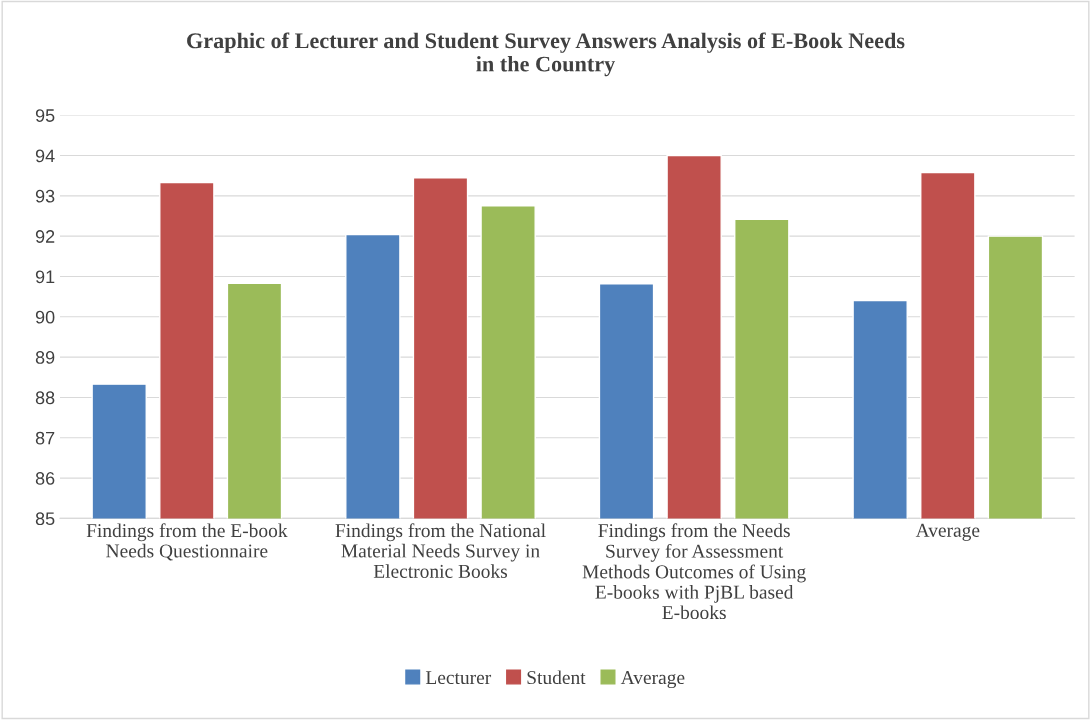 The width and height of the screenshot is (1091, 720). Describe the element at coordinates (45, 478) in the screenshot. I see `y-tick-label: 86` at that location.